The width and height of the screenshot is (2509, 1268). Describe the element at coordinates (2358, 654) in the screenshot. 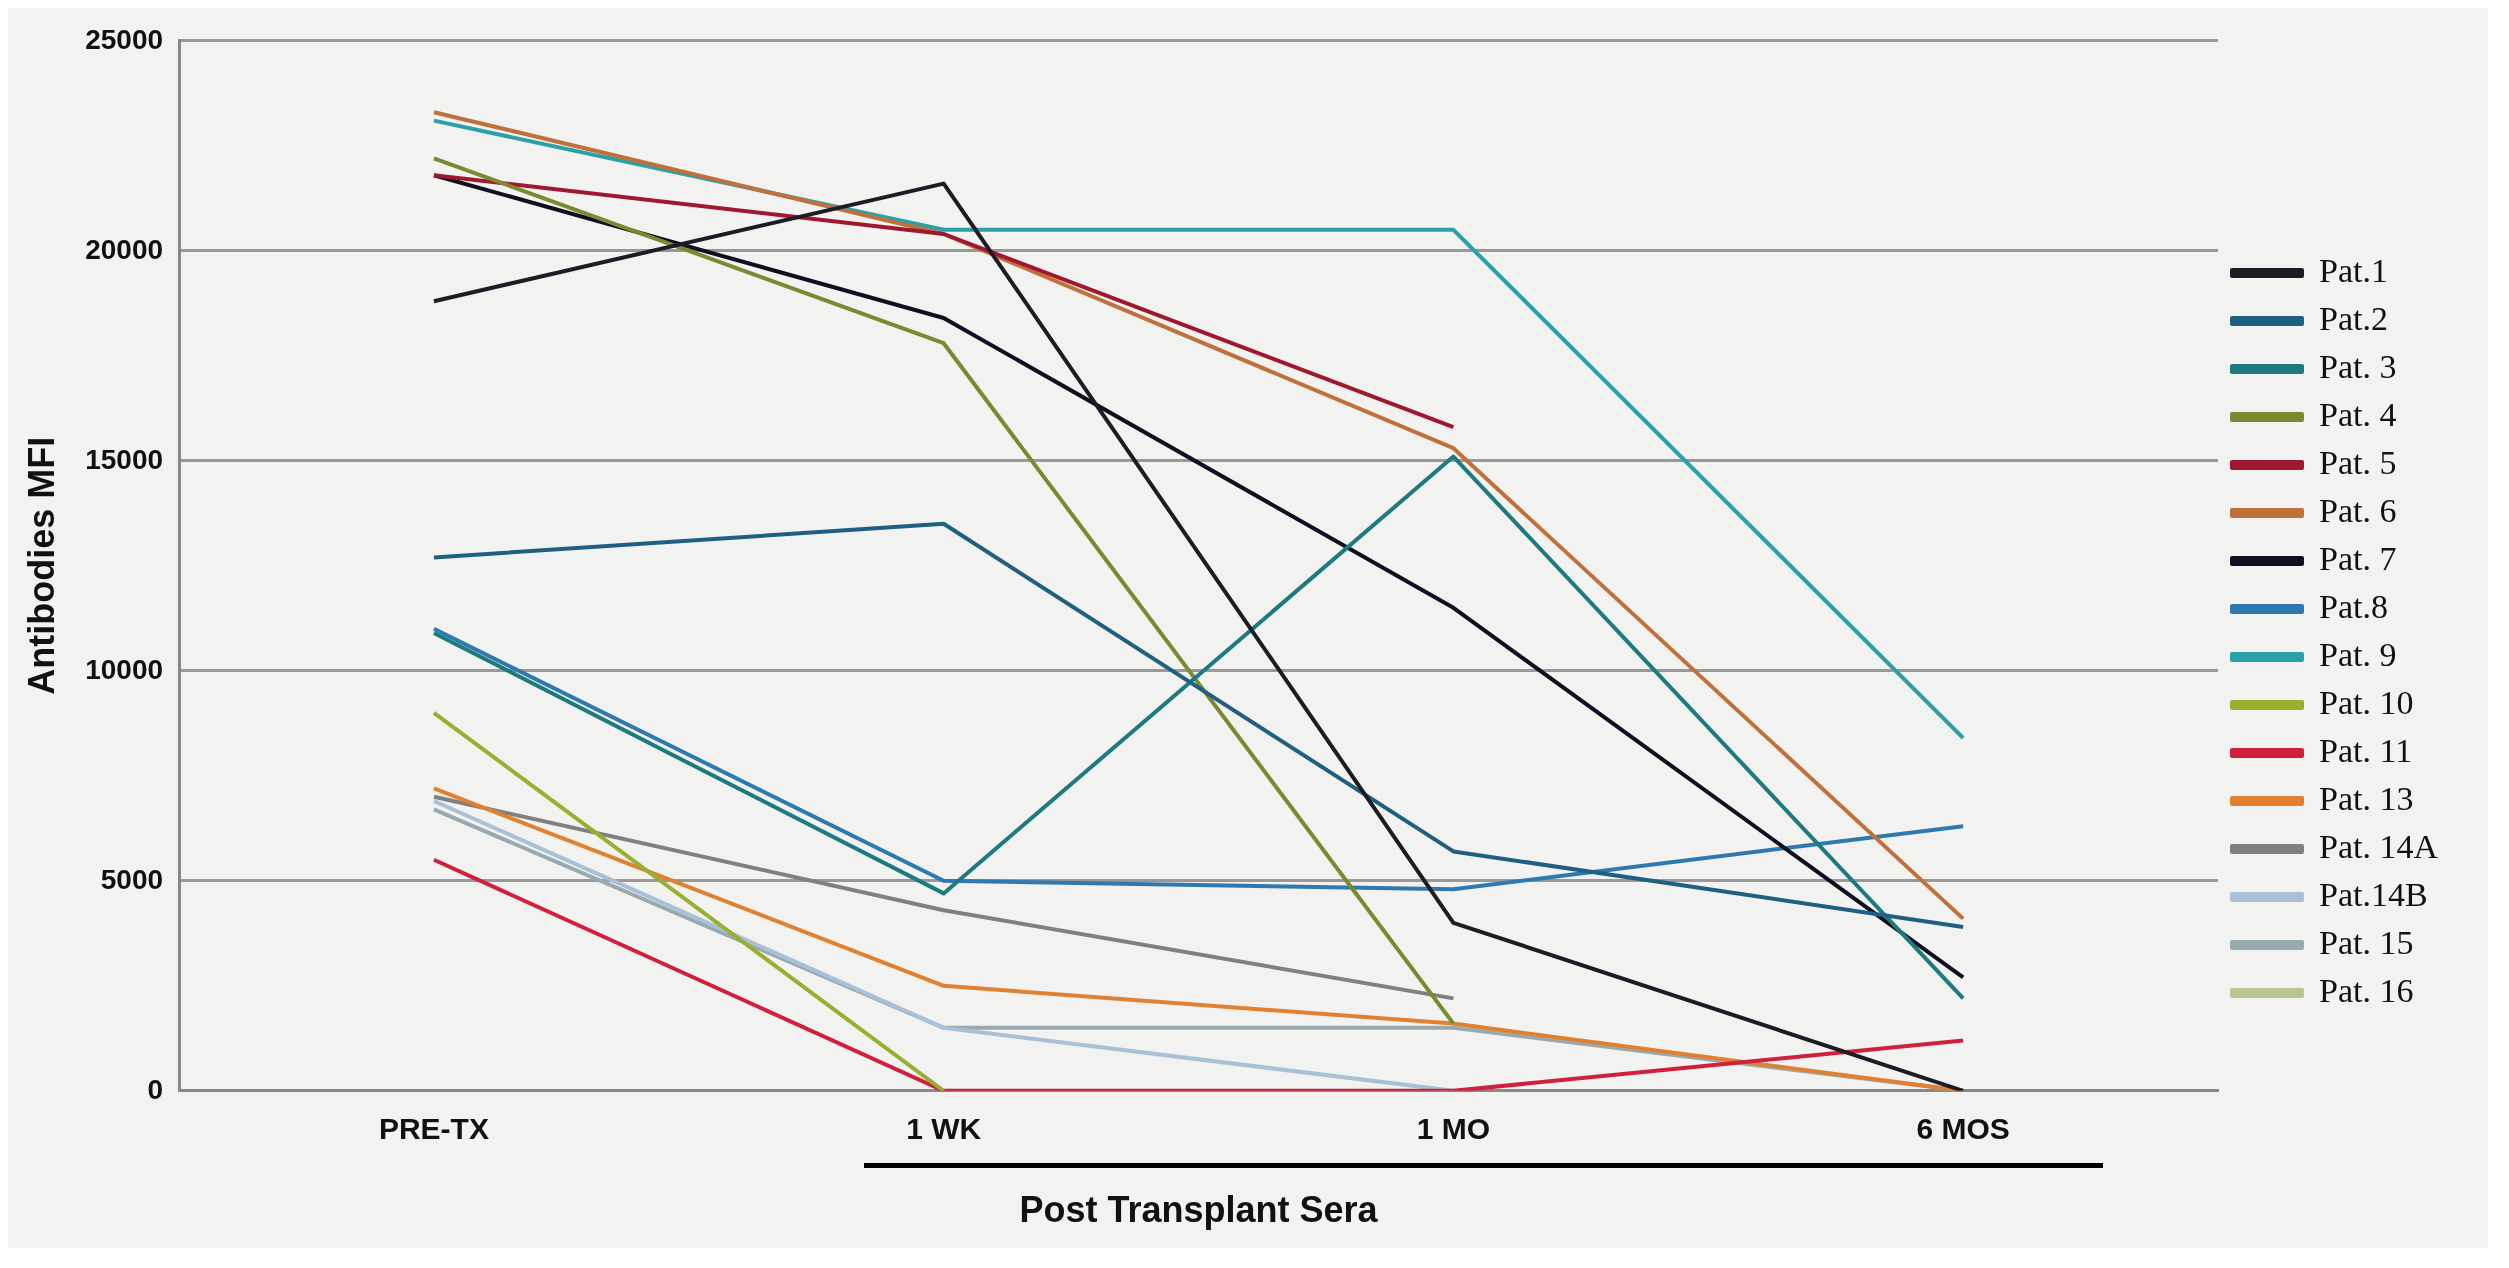

I see `legend-label: Pat. 9` at that location.